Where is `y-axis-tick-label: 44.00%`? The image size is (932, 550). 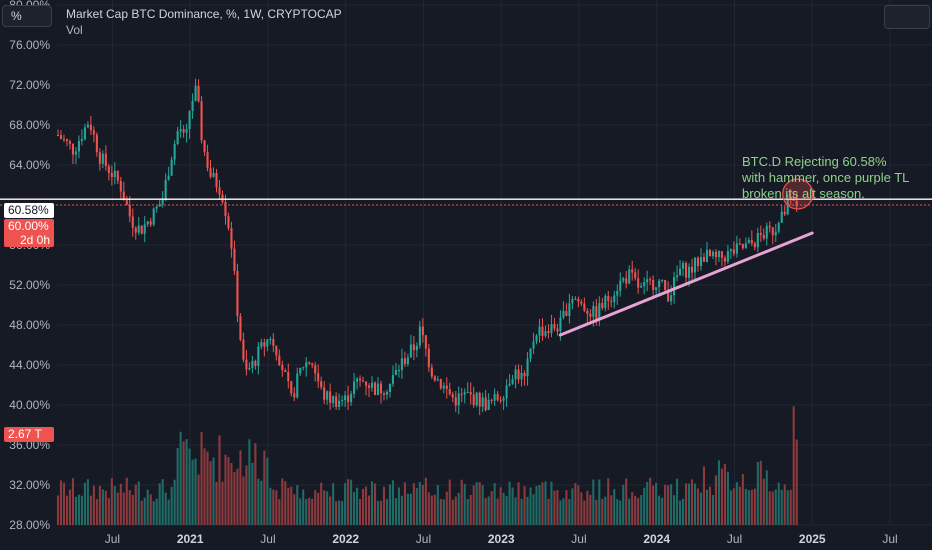
y-axis-tick-label: 44.00% is located at coordinates (29, 365).